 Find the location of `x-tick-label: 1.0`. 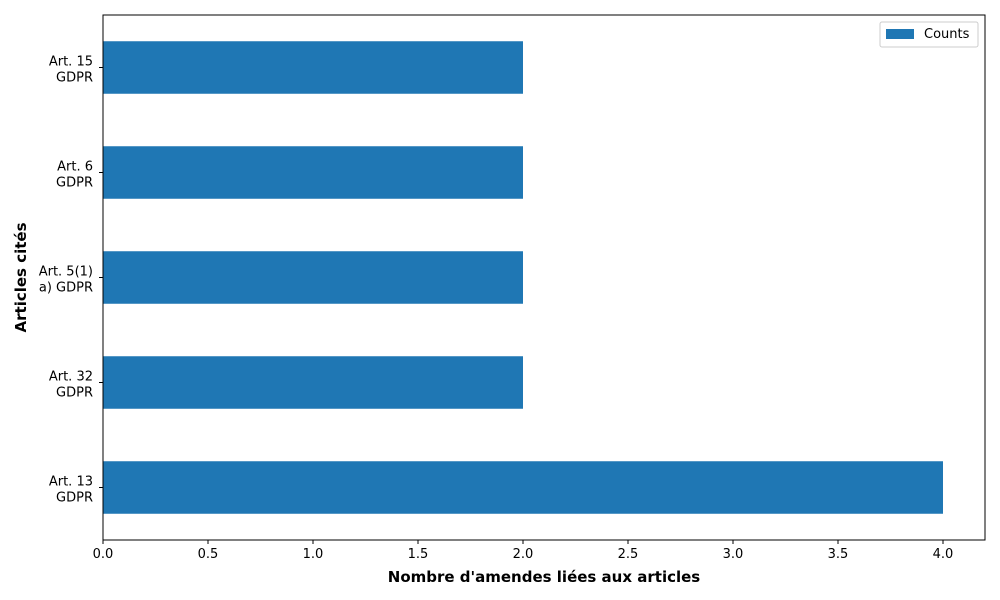

x-tick-label: 1.0 is located at coordinates (313, 554).